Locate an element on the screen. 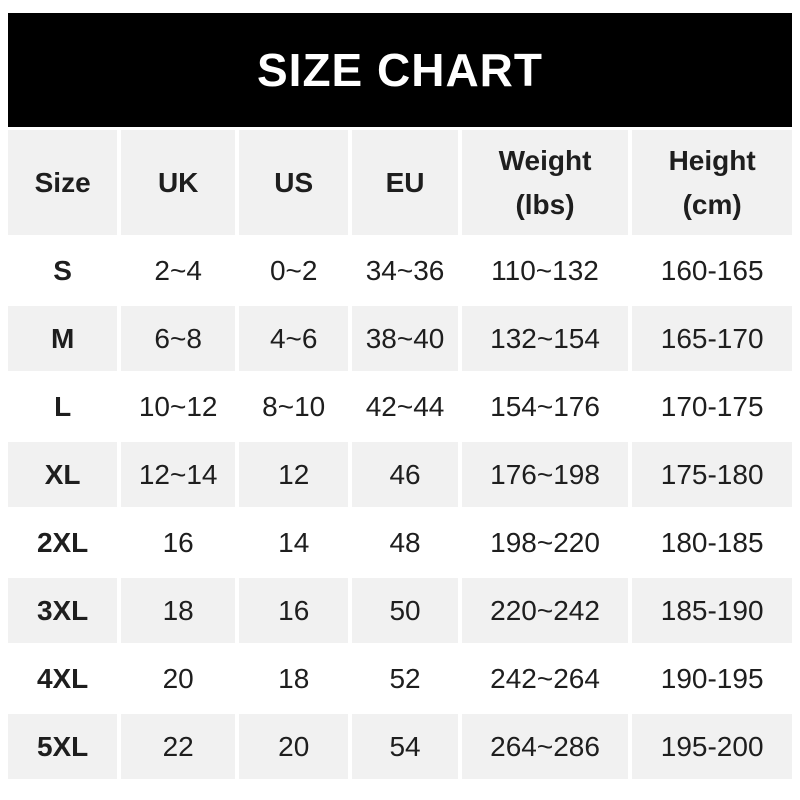 This screenshot has width=800, height=800. cell-uk: 12~14 is located at coordinates (178, 474).